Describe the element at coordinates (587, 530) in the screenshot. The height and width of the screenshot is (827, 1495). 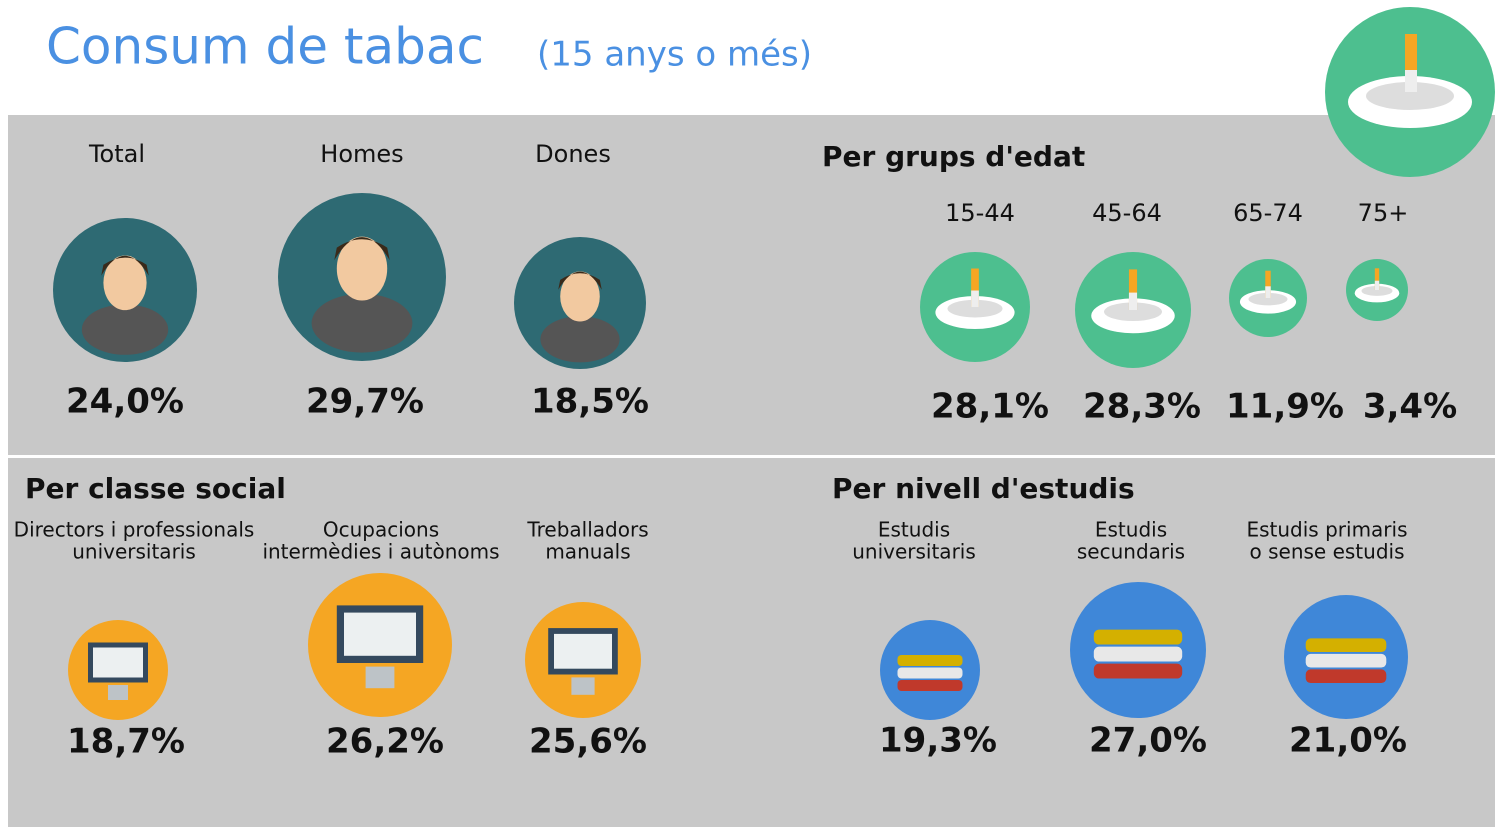
I see `item-label: Treballadors` at that location.